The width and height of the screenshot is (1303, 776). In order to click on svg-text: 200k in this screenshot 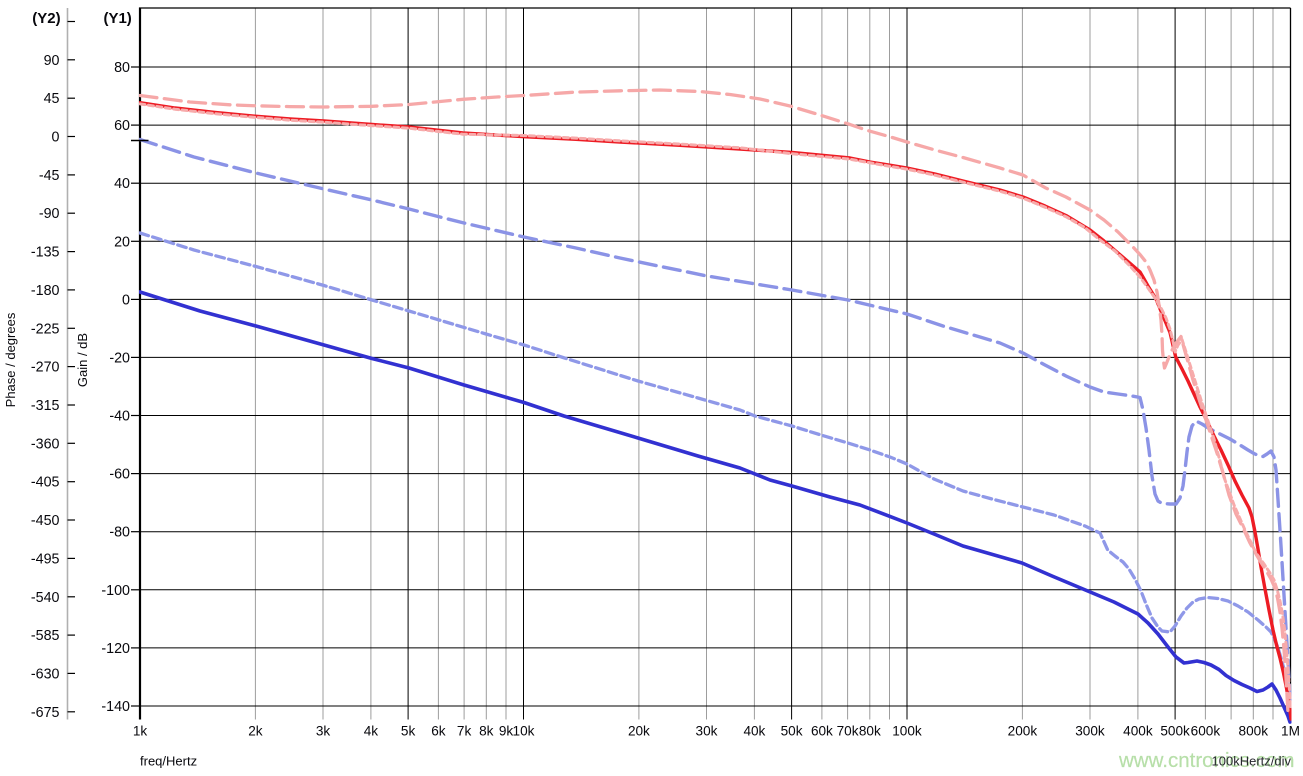, I will do `click(1023, 731)`.